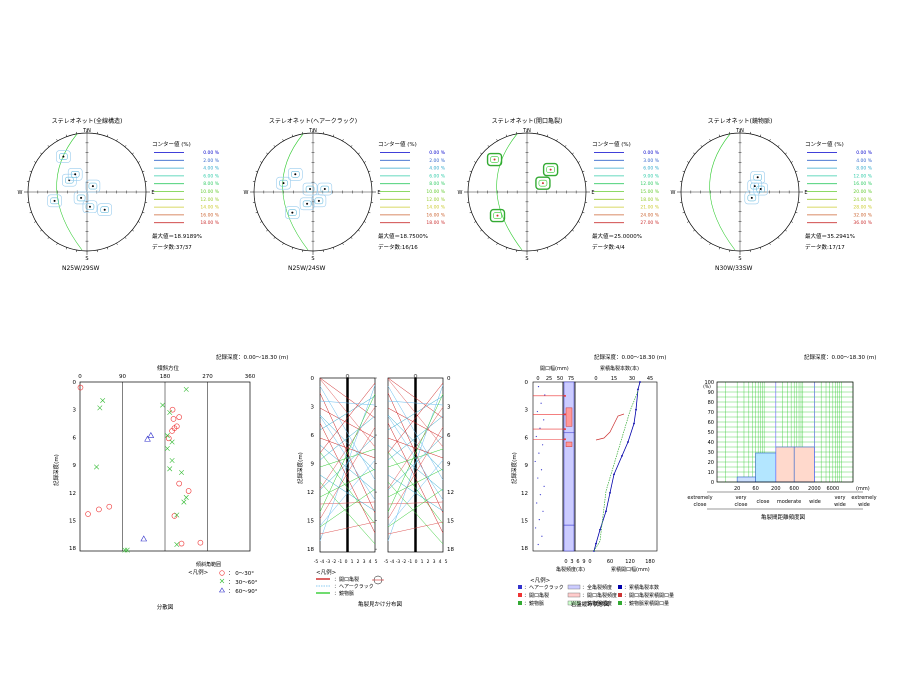 The image size is (900, 674). What do you see at coordinates (403, 236) in the screenshot?
I see `max-value: 最大値＝18.7500%` at bounding box center [403, 236].